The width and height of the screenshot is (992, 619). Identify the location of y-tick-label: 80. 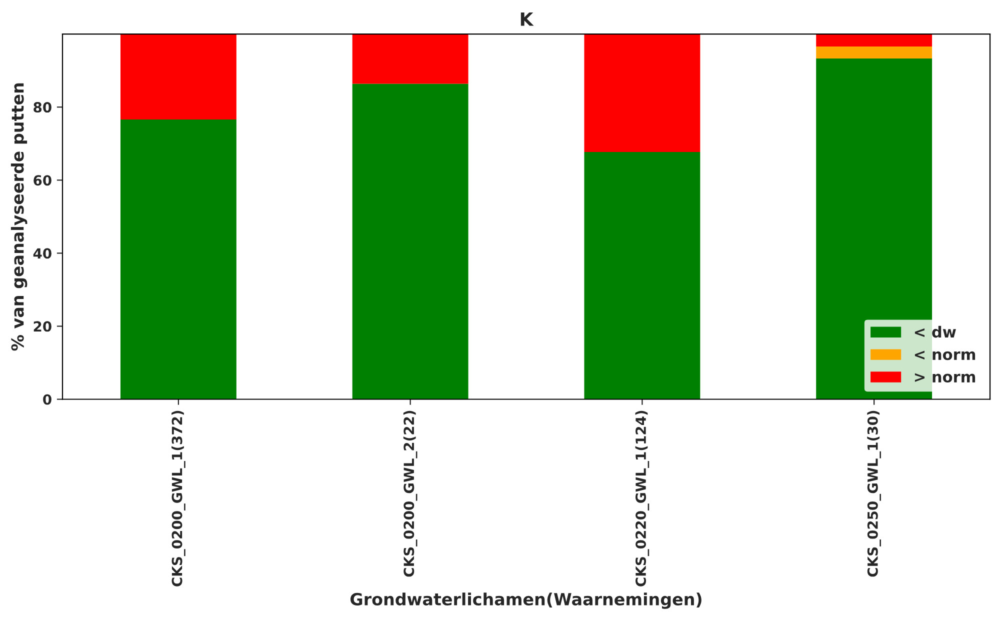
(43, 107).